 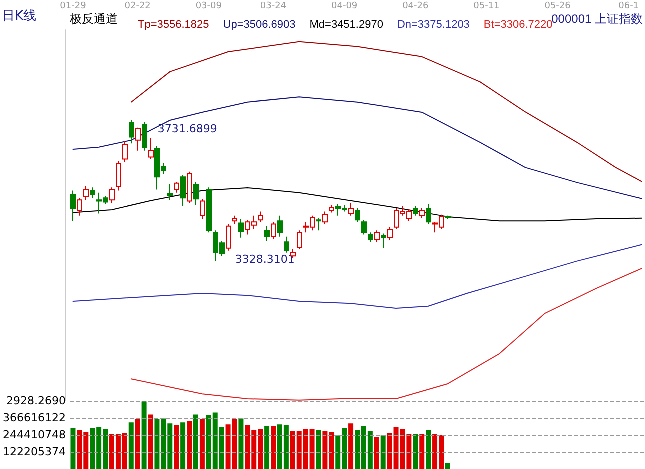 I want to click on ref-line-label: 2928.2690, so click(x=36, y=401).